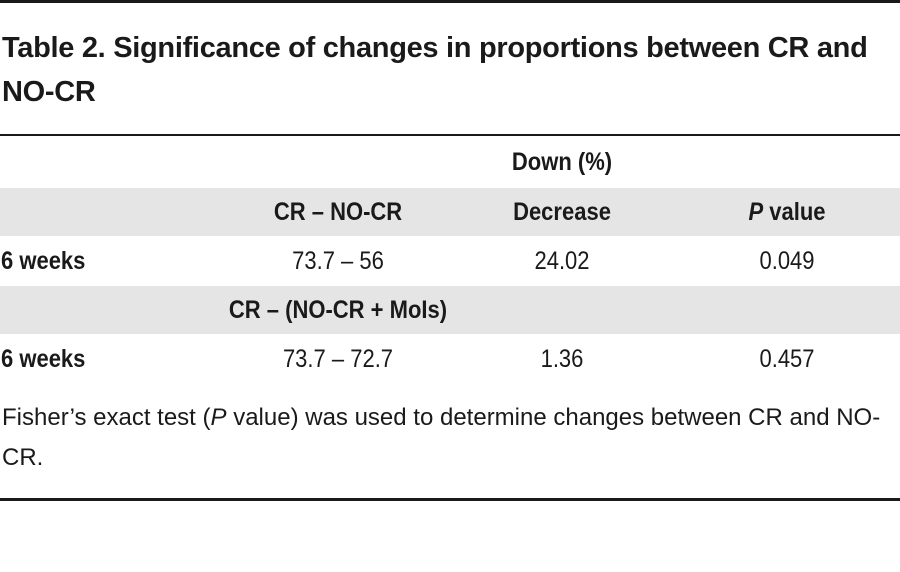  Describe the element at coordinates (794, 212) in the screenshot. I see `p-value-label: value` at that location.